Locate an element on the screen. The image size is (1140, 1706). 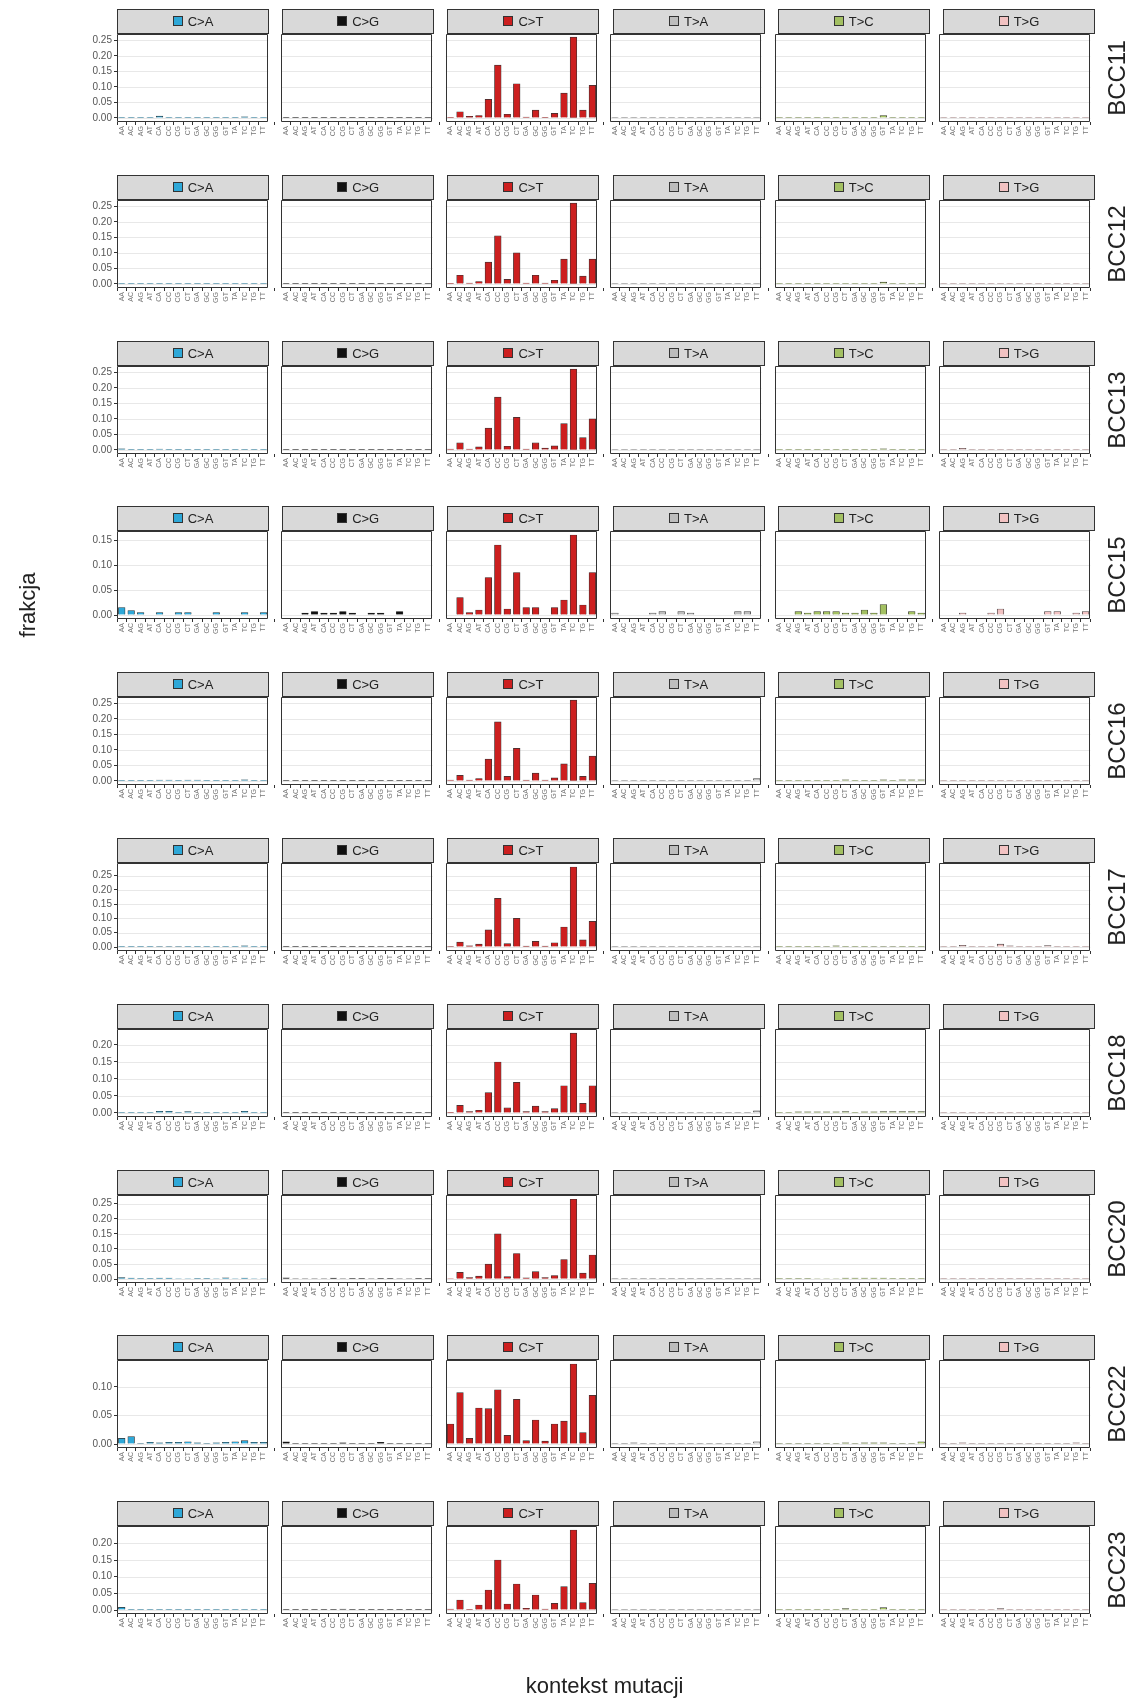
x-axis-title: kontekst mutacji is located at coordinates (604, 1685).